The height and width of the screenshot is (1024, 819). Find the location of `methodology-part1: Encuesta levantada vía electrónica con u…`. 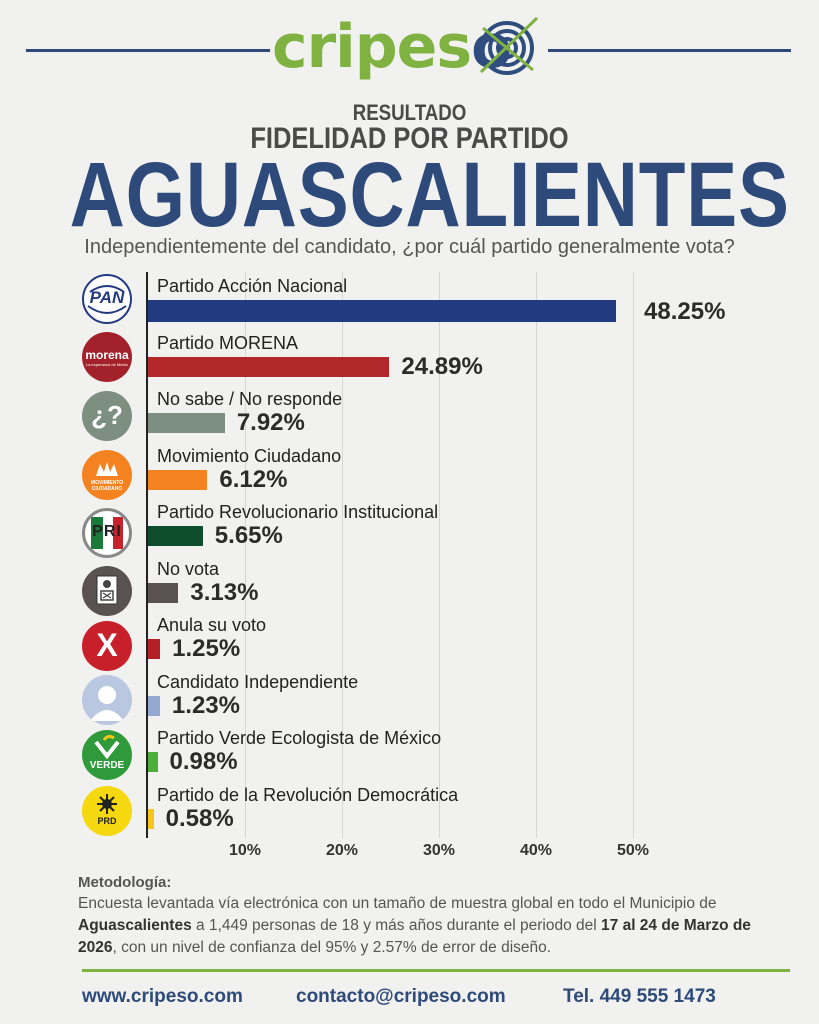

methodology-part1: Encuesta levantada vía electrónica con u… is located at coordinates (397, 903).